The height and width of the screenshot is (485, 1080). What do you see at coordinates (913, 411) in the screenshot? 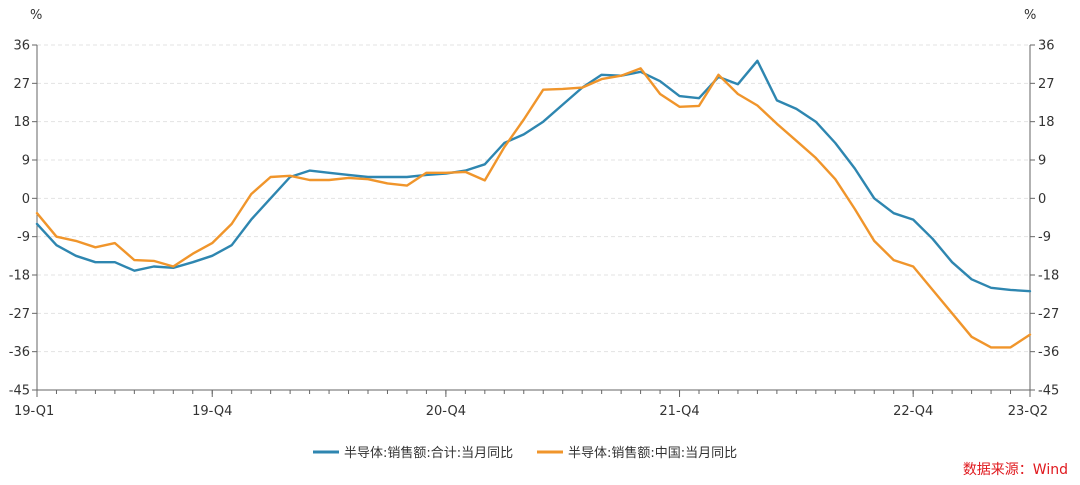
I see `x-tick-label: 22-Q4` at bounding box center [913, 411].